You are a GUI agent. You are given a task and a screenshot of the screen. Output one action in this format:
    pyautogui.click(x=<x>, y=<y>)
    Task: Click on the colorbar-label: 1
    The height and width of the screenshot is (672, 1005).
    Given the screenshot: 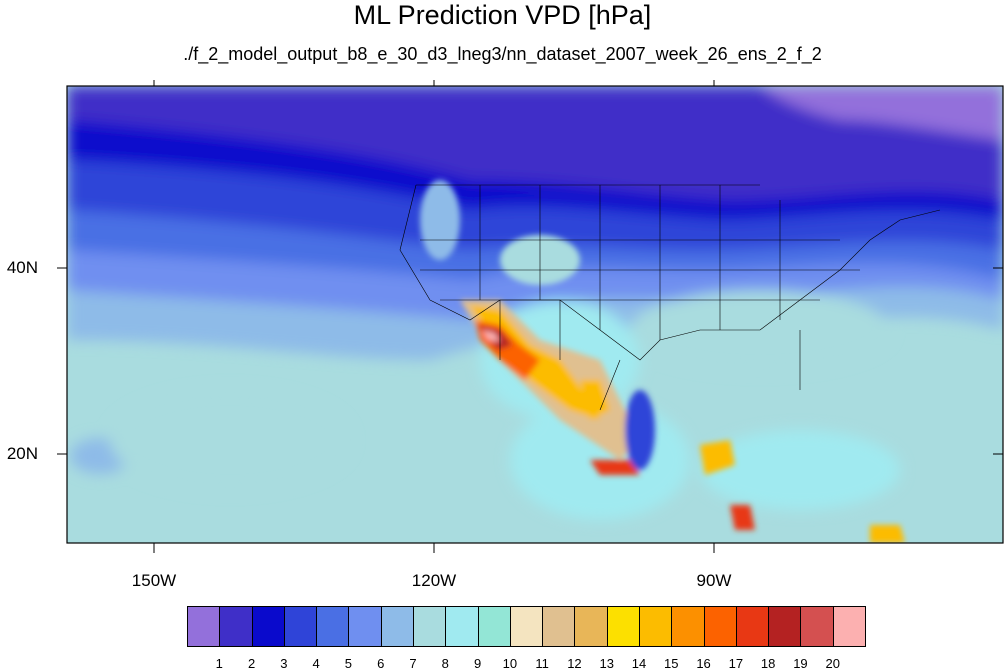 What is the action you would take?
    pyautogui.click(x=219, y=663)
    